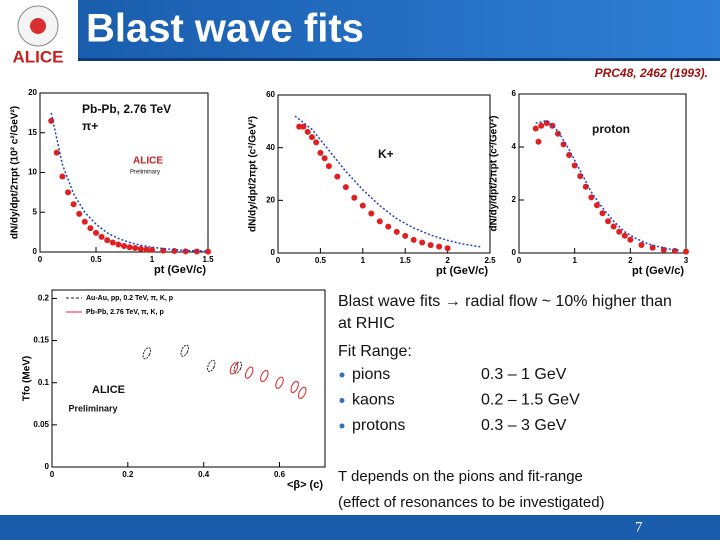  I want to click on title-bar, so click(399, 29).